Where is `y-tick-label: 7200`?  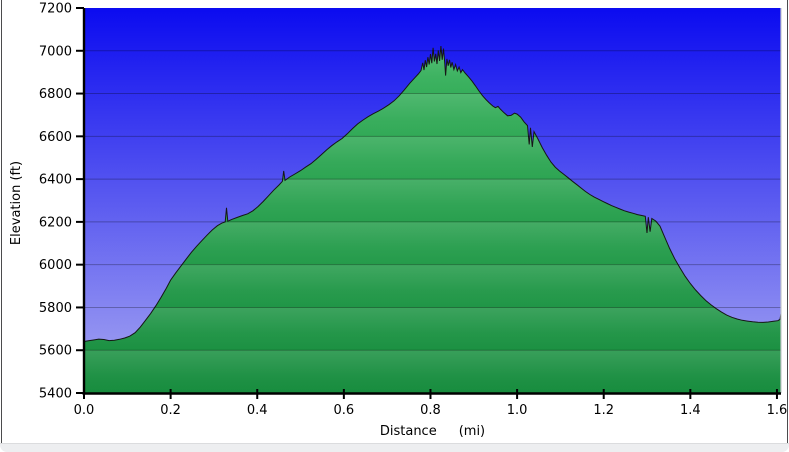
y-tick-label: 7200 is located at coordinates (55, 9).